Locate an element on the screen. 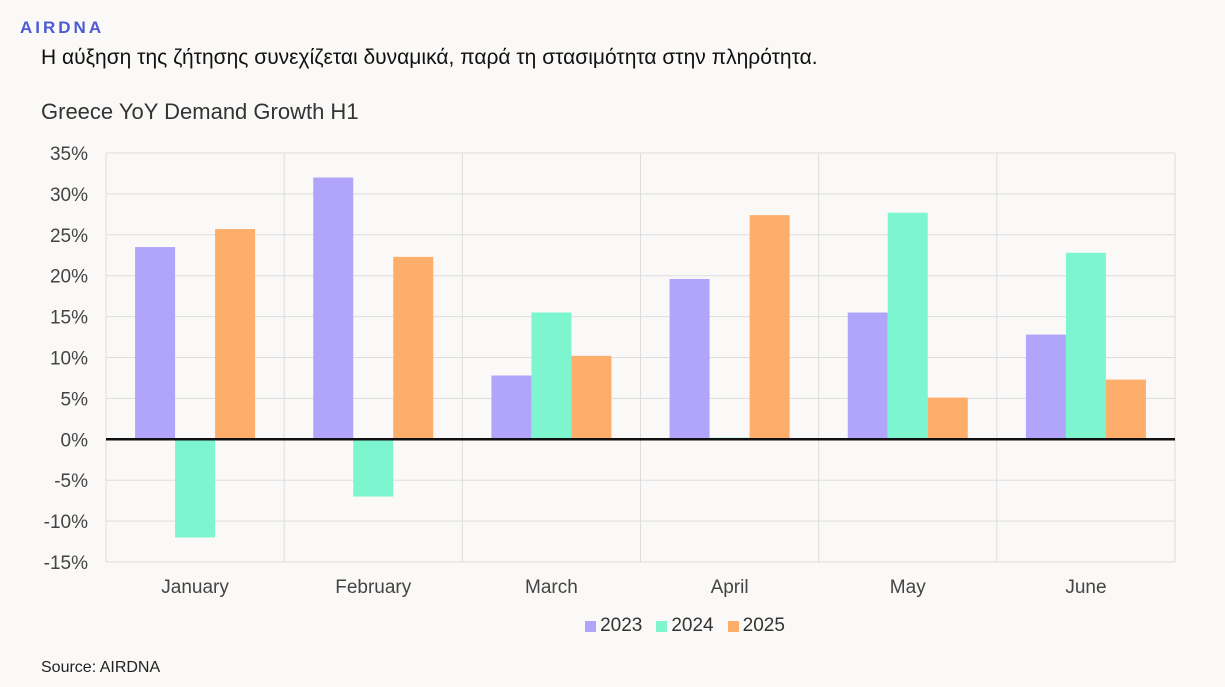  bar-2025-april is located at coordinates (769, 327).